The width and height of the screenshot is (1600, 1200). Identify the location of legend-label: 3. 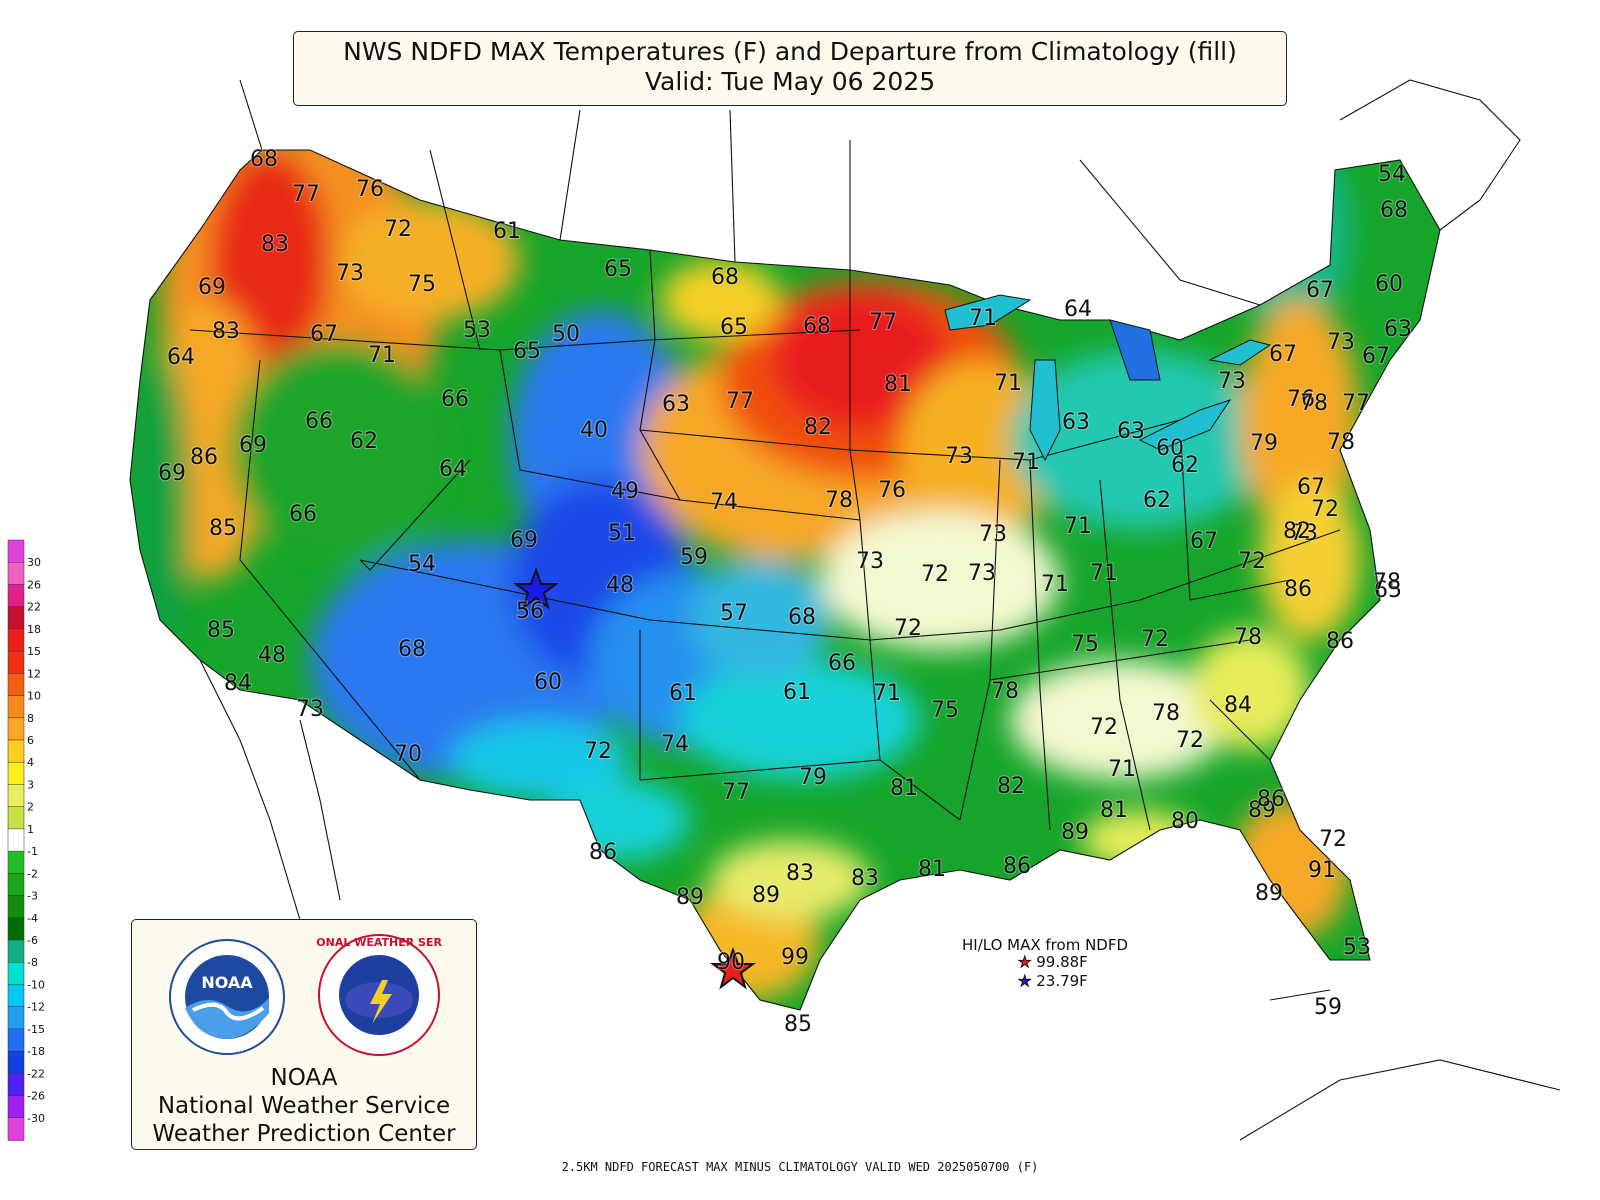
(30, 784).